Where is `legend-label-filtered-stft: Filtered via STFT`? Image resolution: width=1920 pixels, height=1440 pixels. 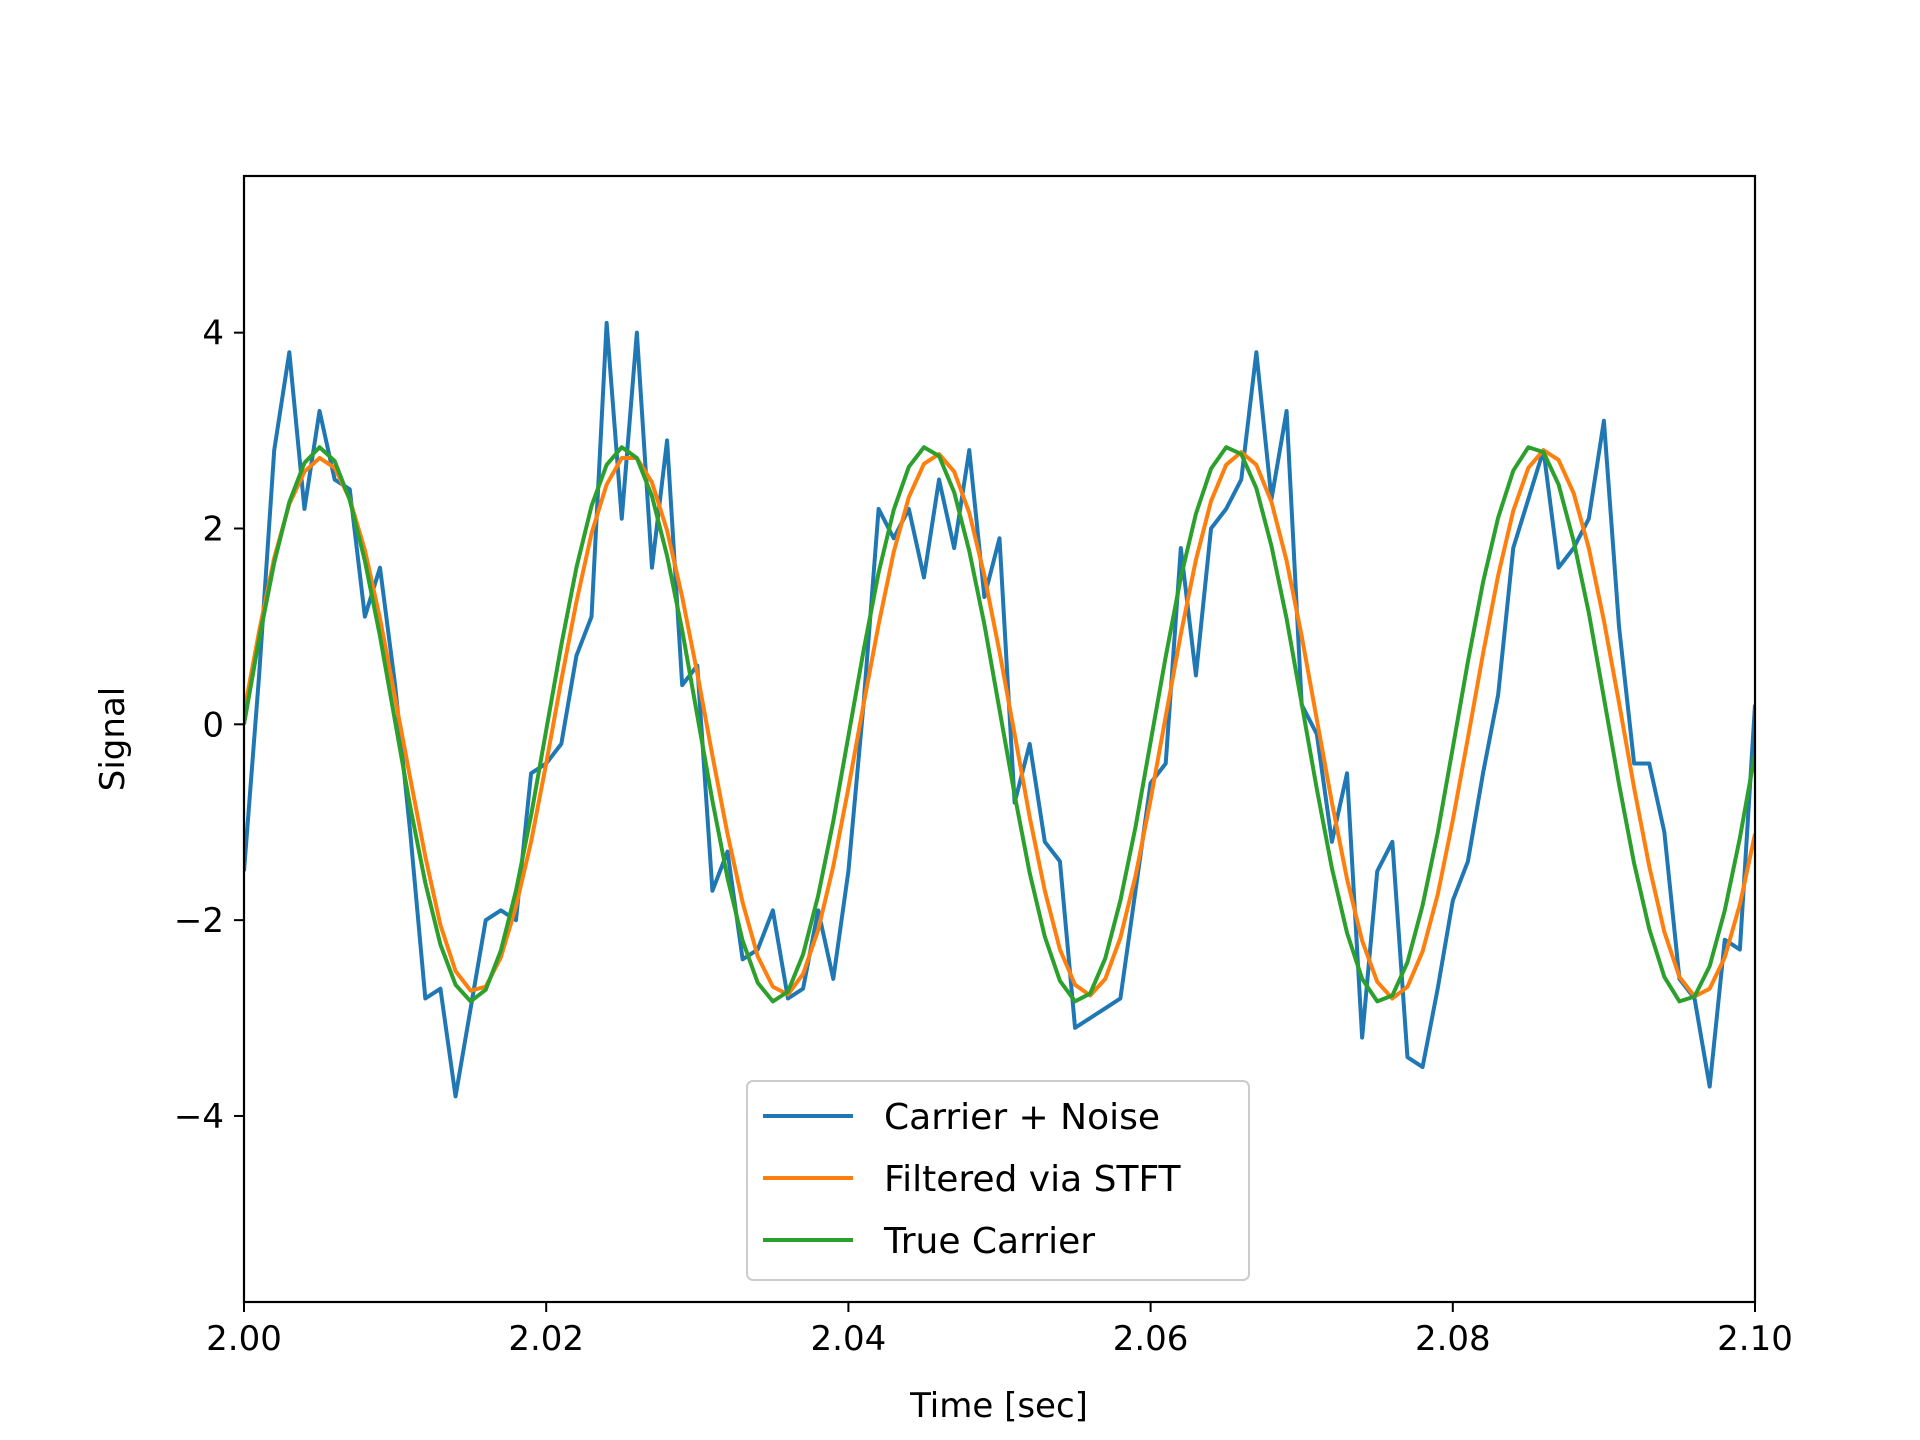 legend-label-filtered-stft: Filtered via STFT is located at coordinates (1033, 1179).